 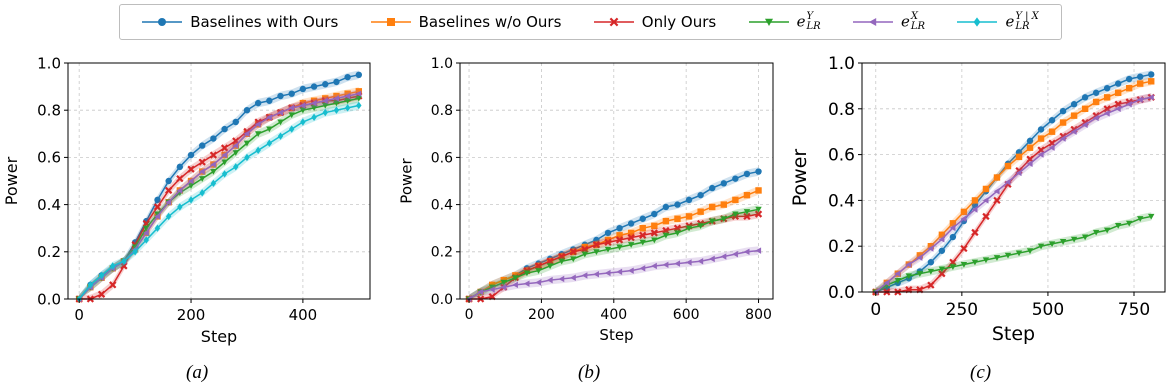 I want to click on legend-item: Baselines with Ours, so click(x=240, y=22).